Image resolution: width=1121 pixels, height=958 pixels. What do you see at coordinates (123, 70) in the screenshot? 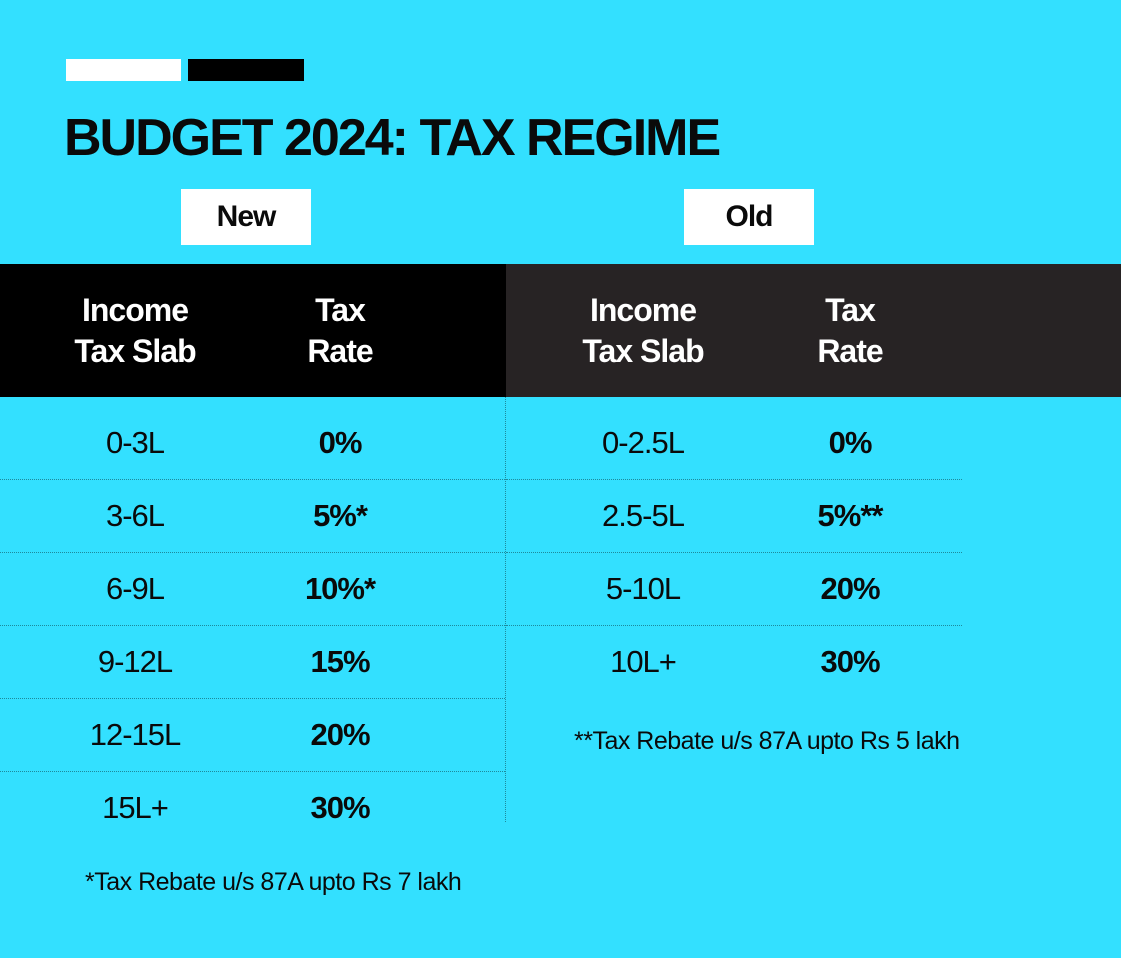
I see `decor-bar-white` at bounding box center [123, 70].